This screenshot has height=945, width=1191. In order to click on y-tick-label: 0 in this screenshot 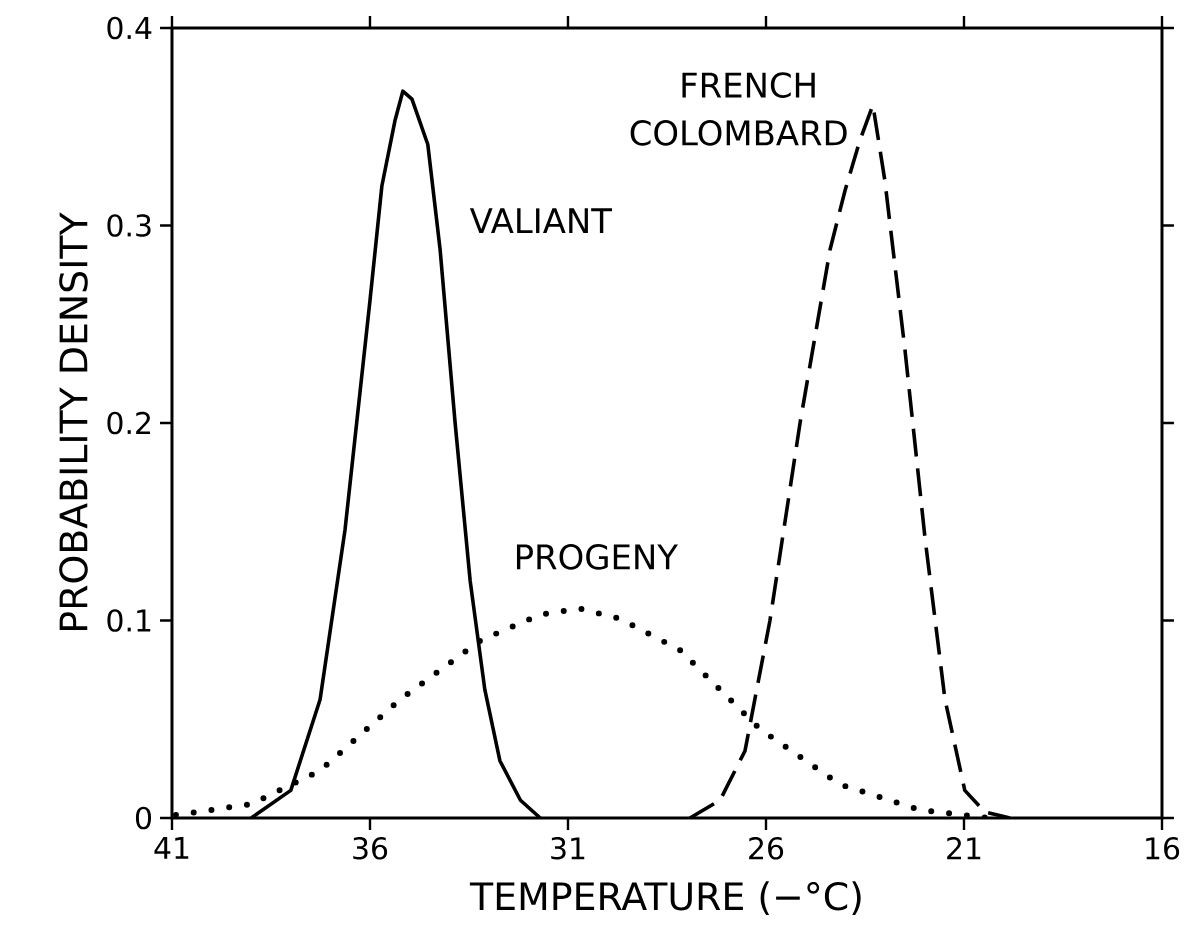, I will do `click(143, 818)`.